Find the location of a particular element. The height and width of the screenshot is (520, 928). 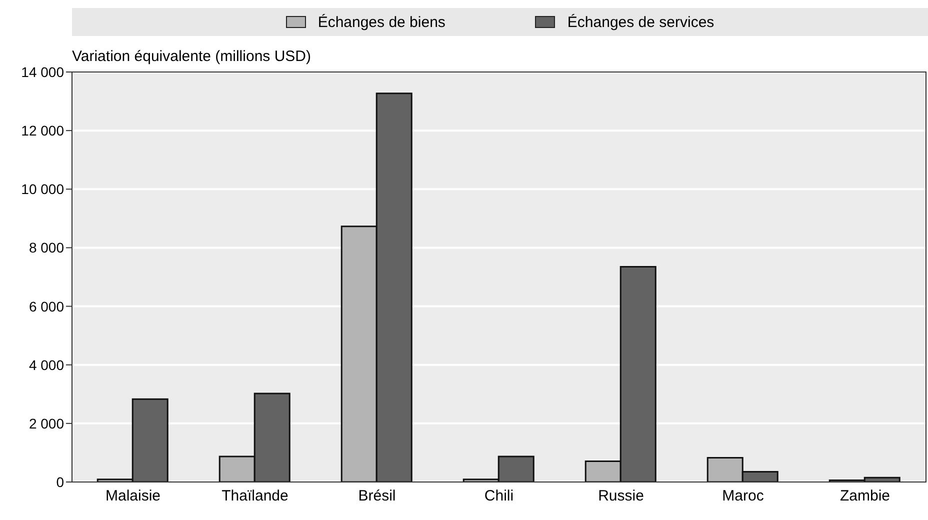

x-tick-label: Maroc is located at coordinates (743, 496).